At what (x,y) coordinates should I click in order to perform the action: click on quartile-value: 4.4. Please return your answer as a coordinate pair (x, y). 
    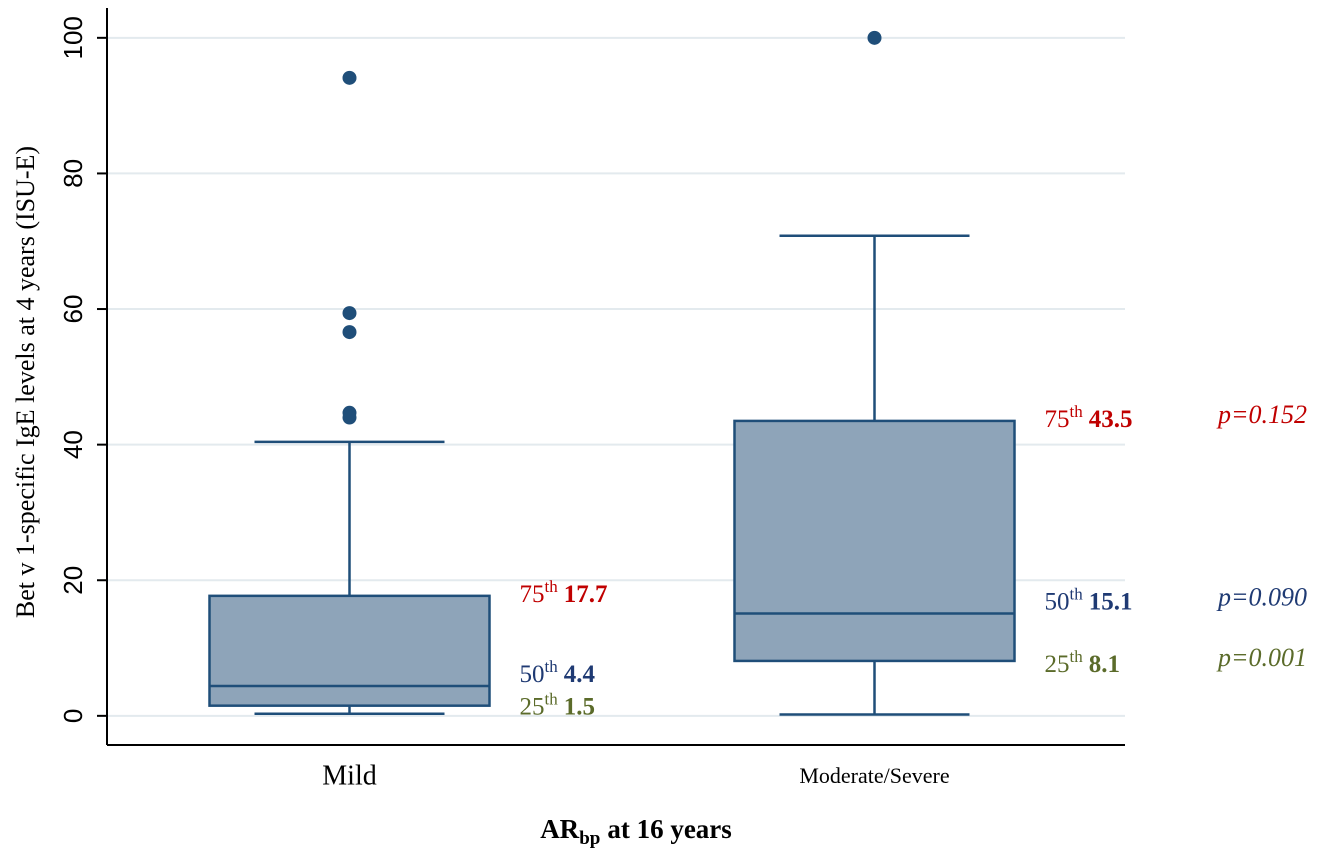
    Looking at the image, I should click on (580, 674).